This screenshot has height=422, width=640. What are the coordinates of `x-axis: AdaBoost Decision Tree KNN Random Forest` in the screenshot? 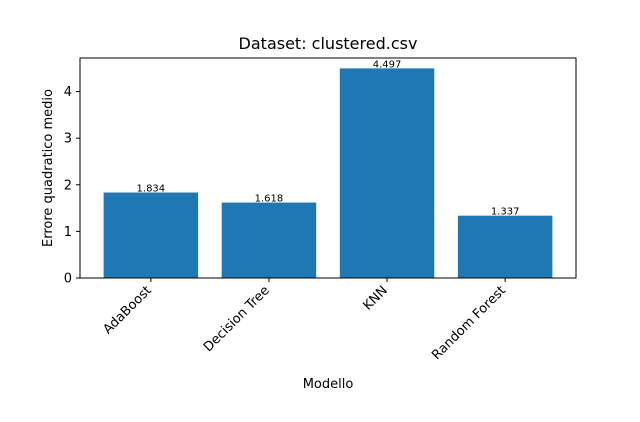 It's located at (305, 320).